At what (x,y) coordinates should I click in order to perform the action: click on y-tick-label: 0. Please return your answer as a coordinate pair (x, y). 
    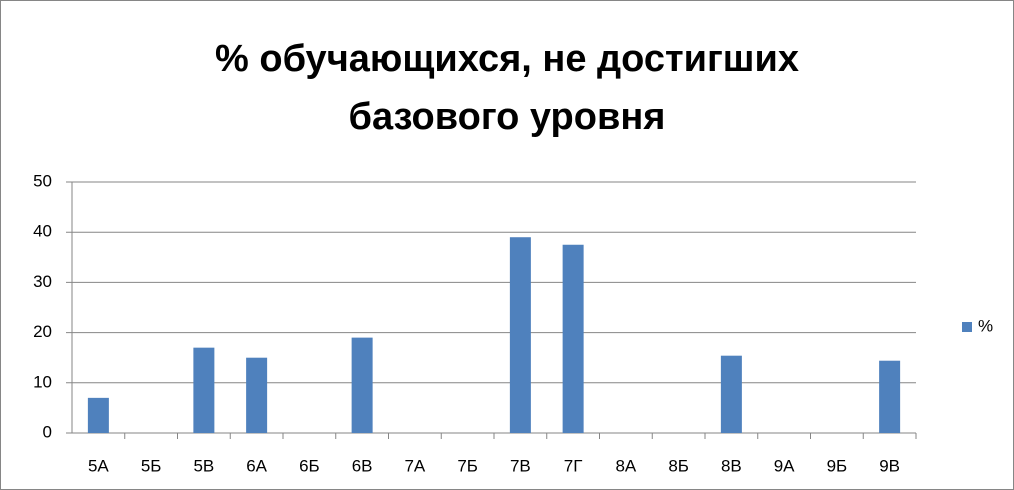
    Looking at the image, I should click on (47, 431).